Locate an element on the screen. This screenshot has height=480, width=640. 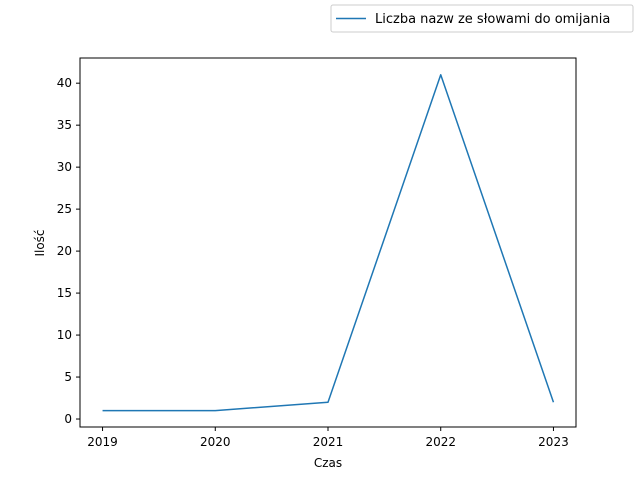
y-tick-label: 10 is located at coordinates (64, 335).